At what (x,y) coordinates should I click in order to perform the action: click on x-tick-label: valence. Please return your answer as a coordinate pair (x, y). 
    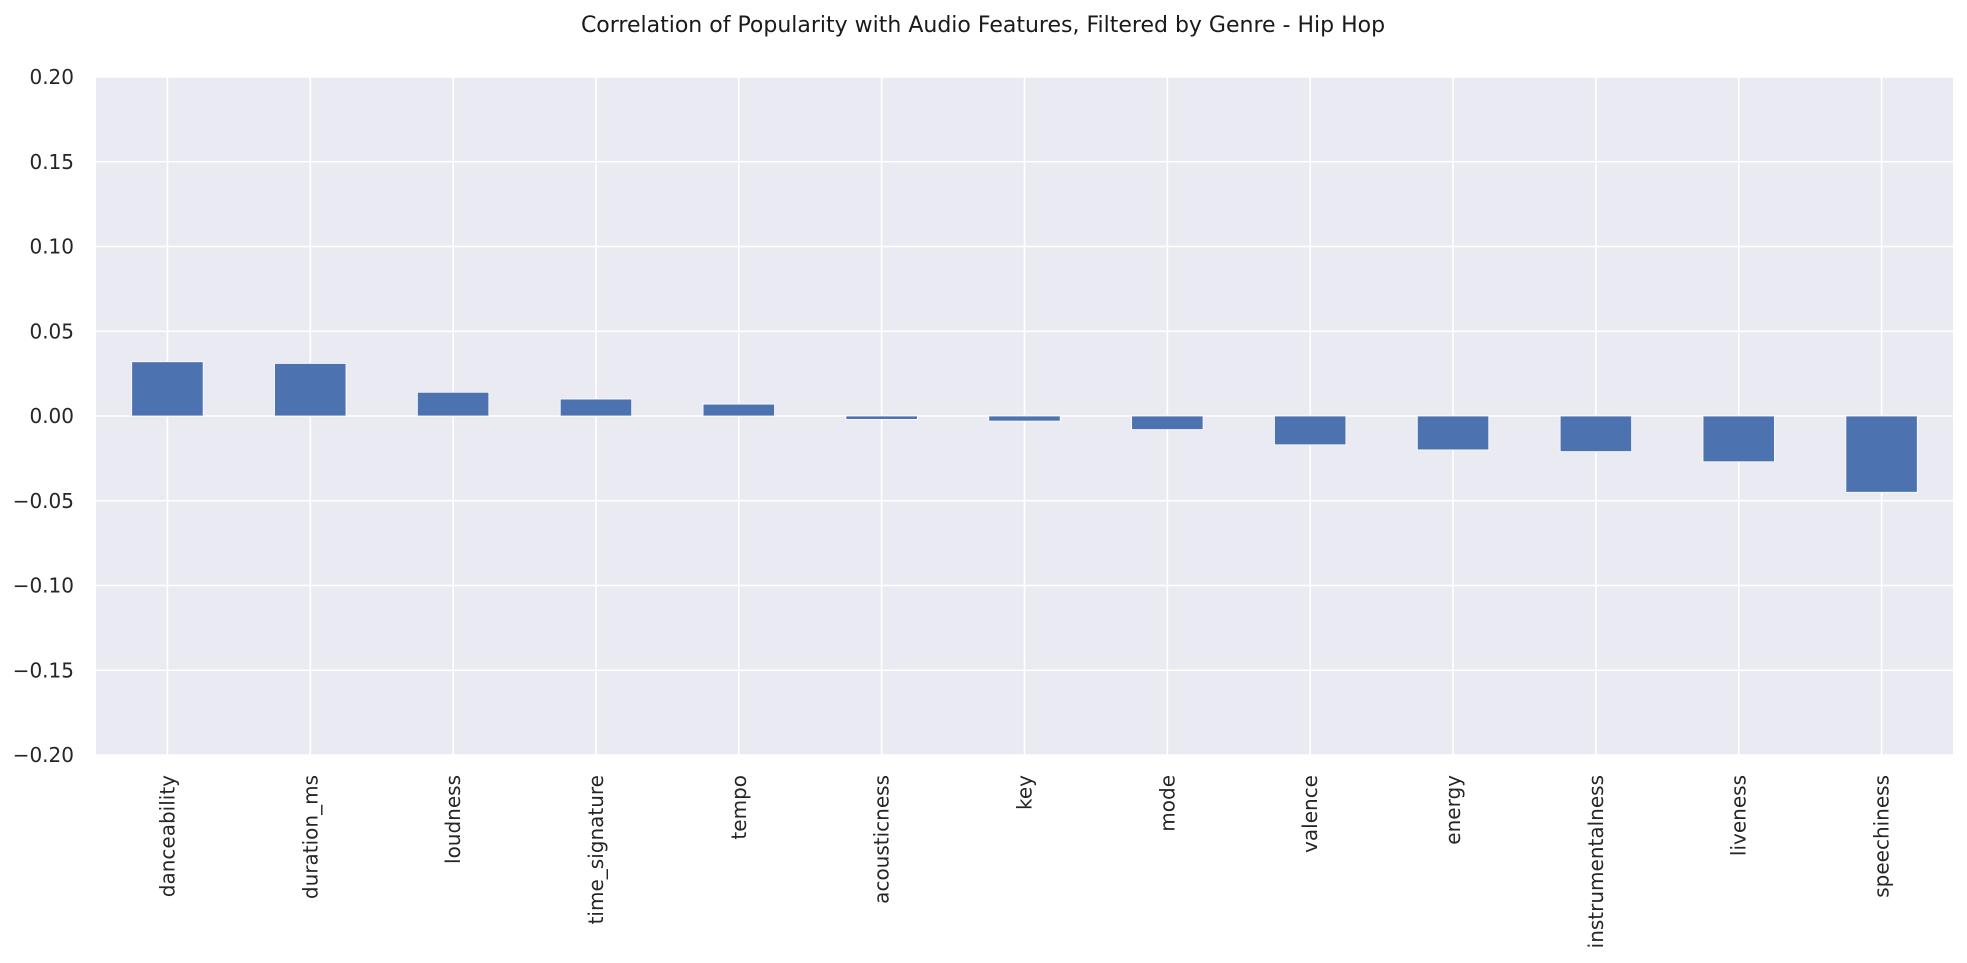
    Looking at the image, I should click on (1310, 814).